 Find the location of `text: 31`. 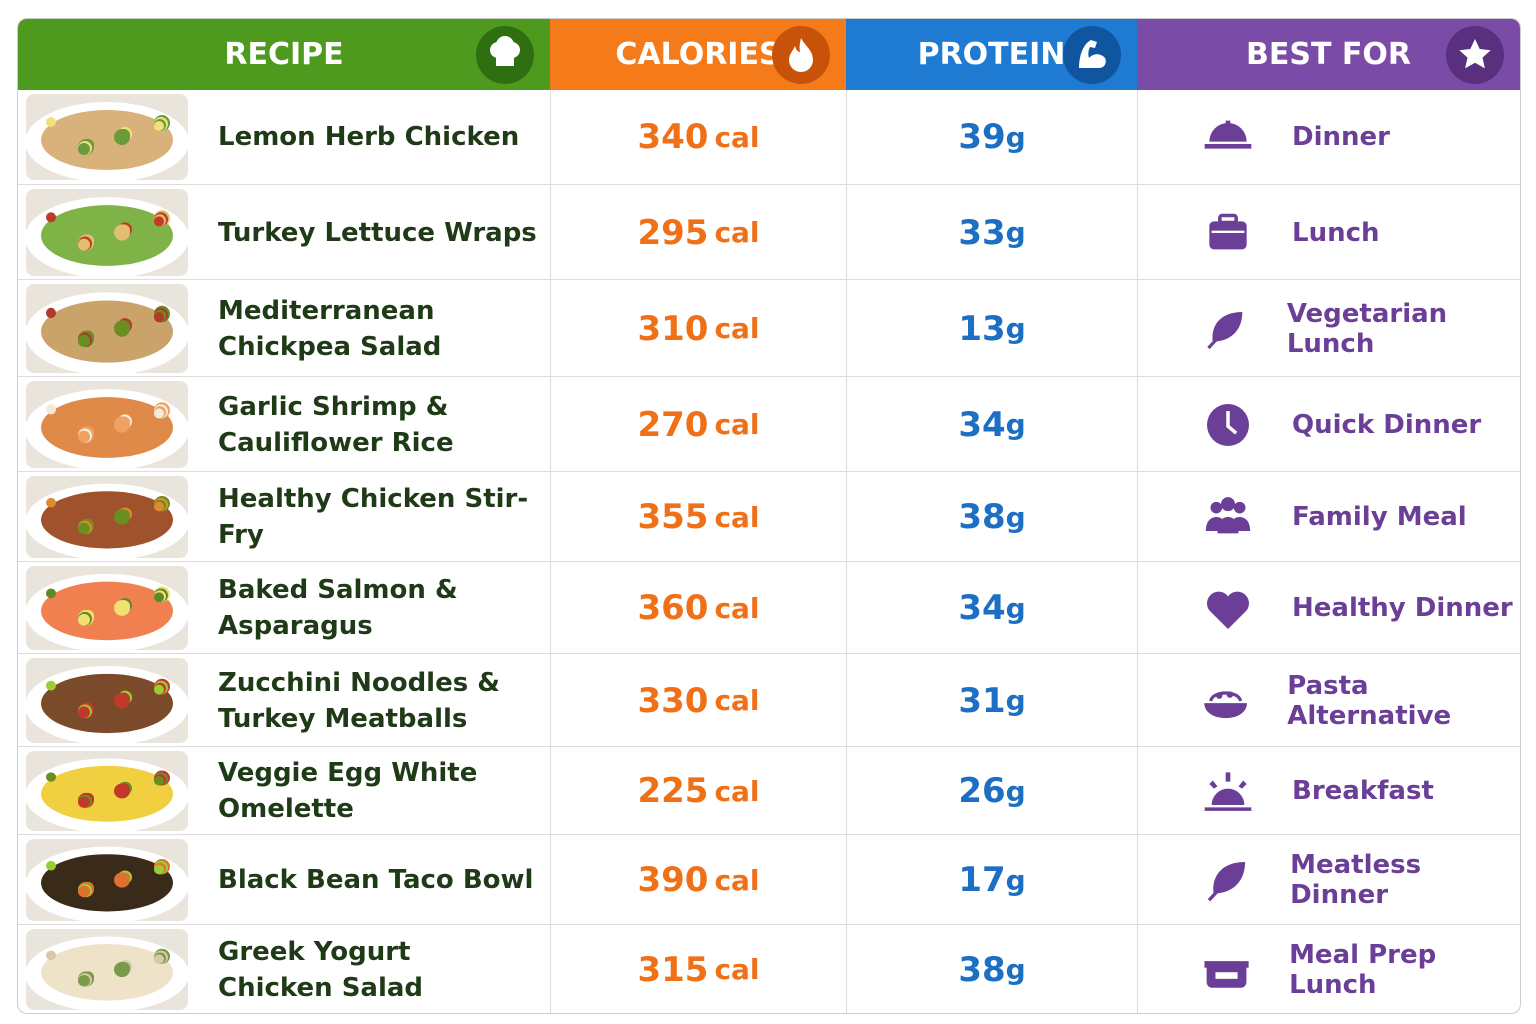

text: 31 is located at coordinates (982, 700).